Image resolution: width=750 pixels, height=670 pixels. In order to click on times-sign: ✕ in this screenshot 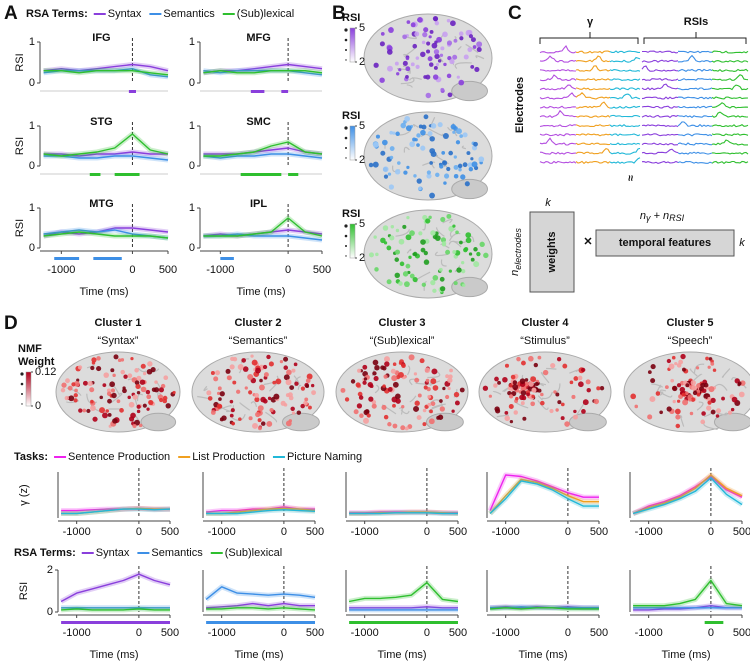, I will do `click(587, 242)`.